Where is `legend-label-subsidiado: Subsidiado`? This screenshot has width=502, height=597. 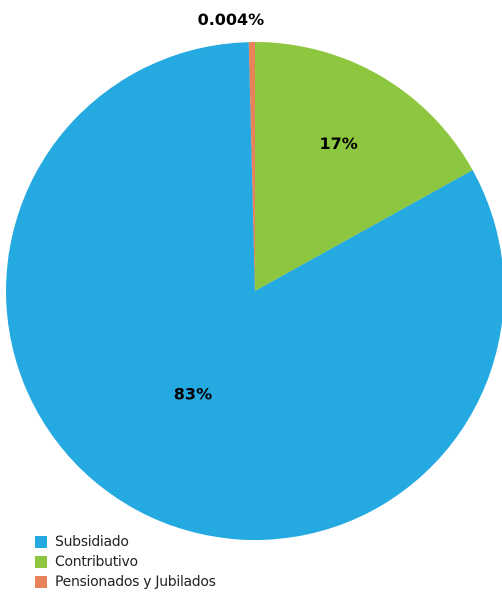 legend-label-subsidiado: Subsidiado is located at coordinates (92, 542).